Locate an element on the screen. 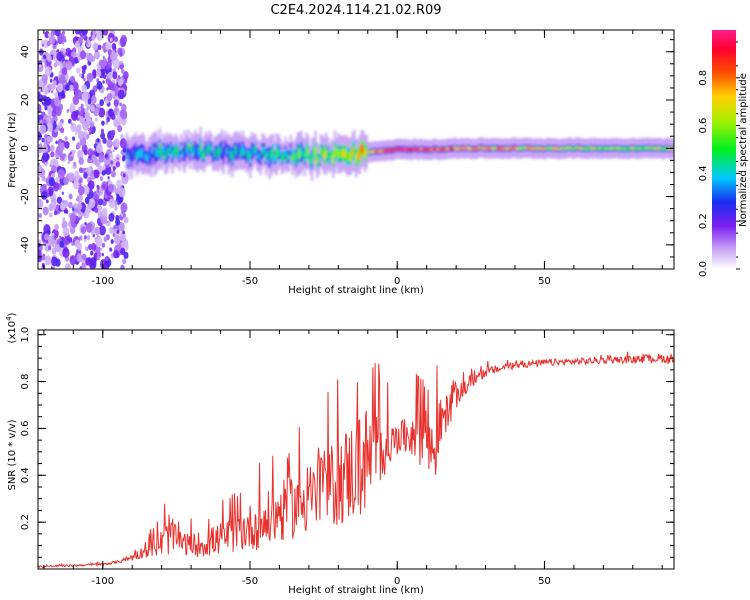 The height and width of the screenshot is (600, 750). colorbar-ticks: 0.0 0.2 0.4 0.6 0.8 is located at coordinates (719, 159).